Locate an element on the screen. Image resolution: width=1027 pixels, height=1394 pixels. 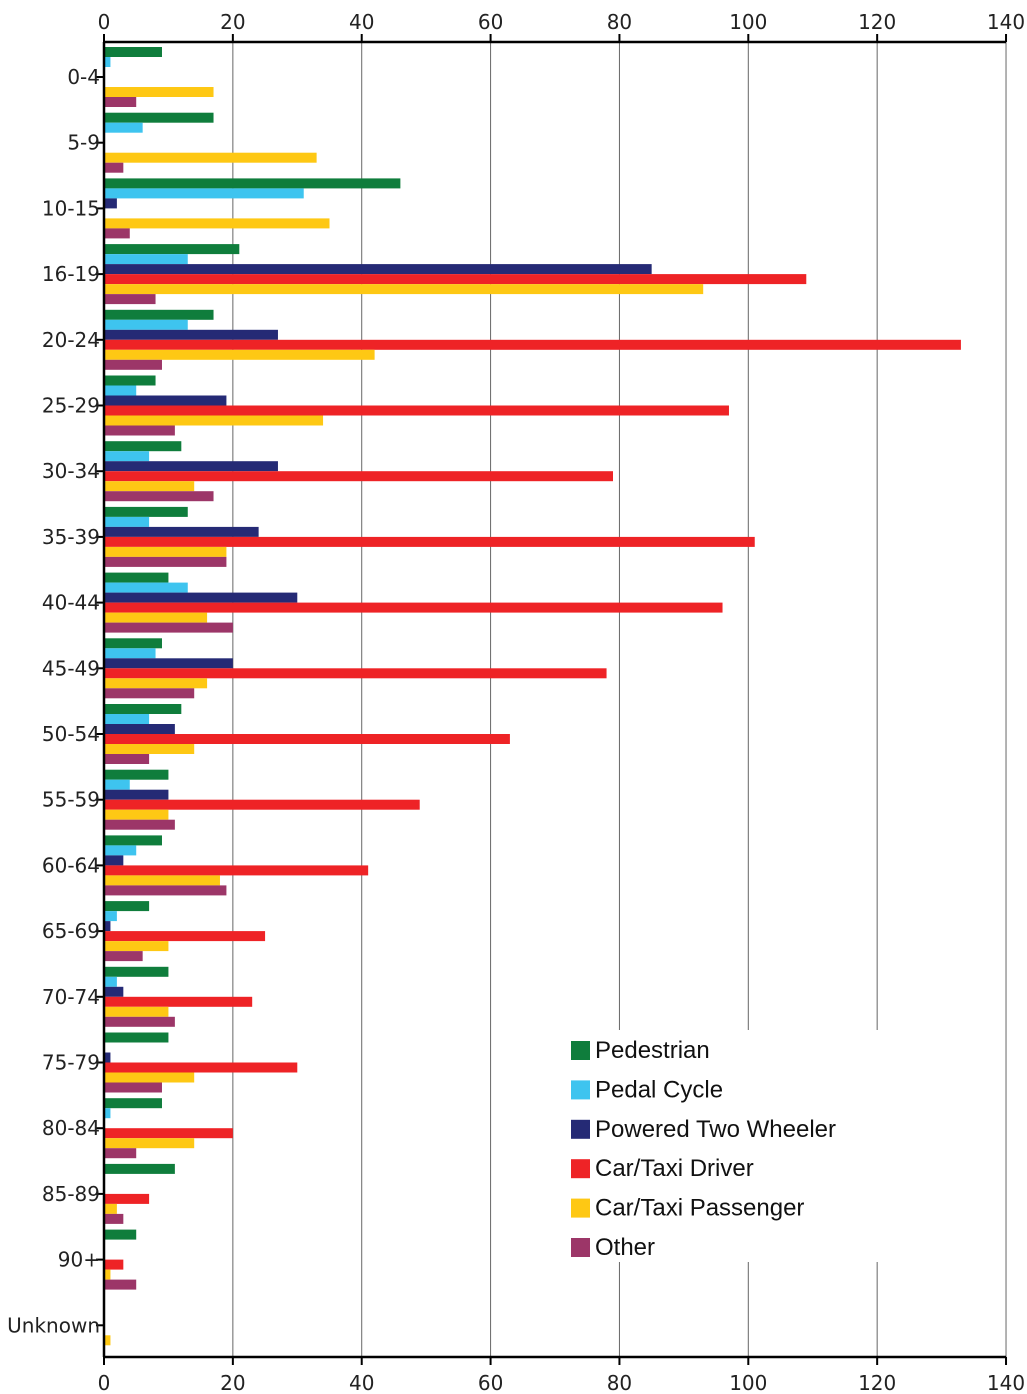
category-label: Unknown is located at coordinates (53, 1325).